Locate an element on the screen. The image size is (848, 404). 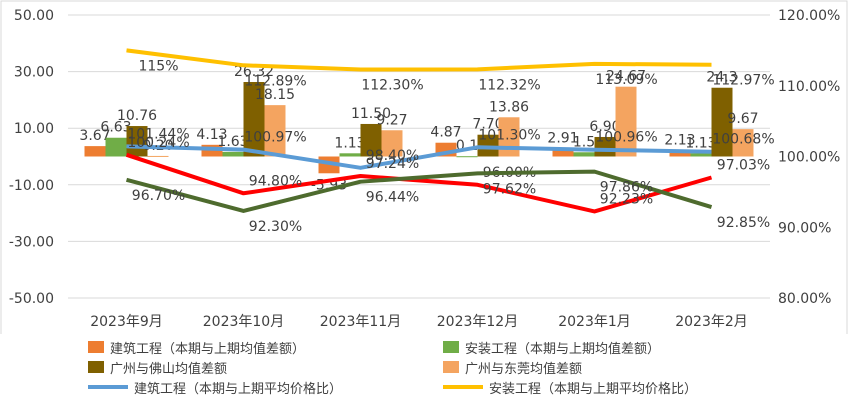
bar-data-label: 1.63 is located at coordinates (232, 142).